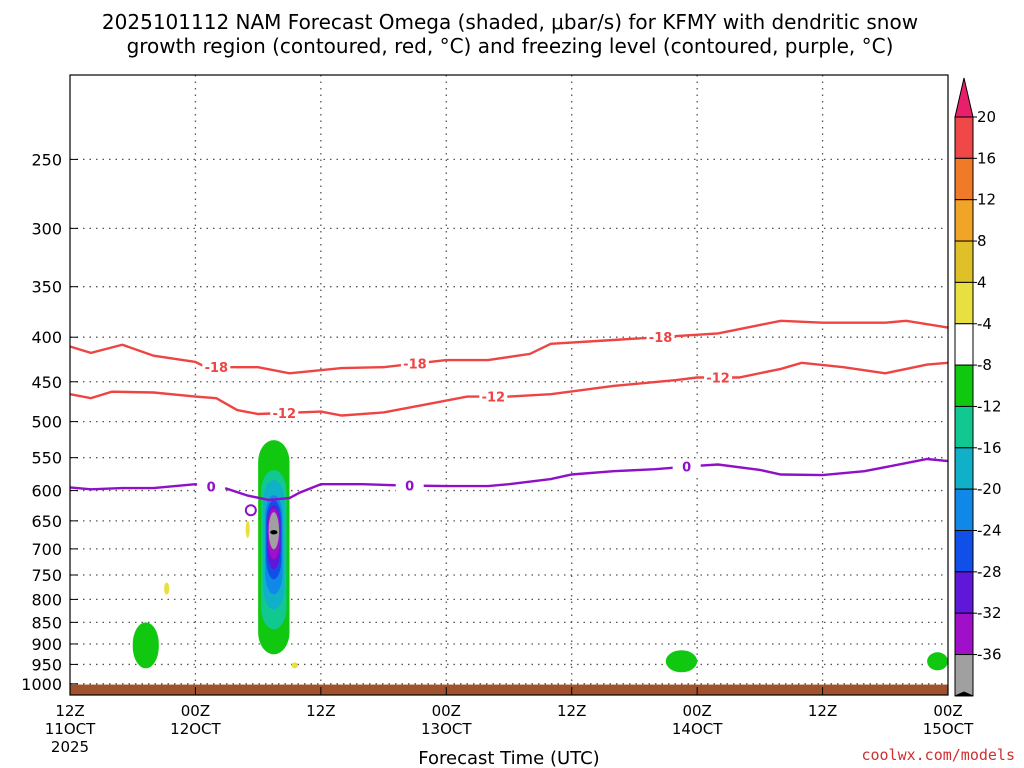 The width and height of the screenshot is (1024, 768). I want to click on freezing-level-ring, so click(250, 510).